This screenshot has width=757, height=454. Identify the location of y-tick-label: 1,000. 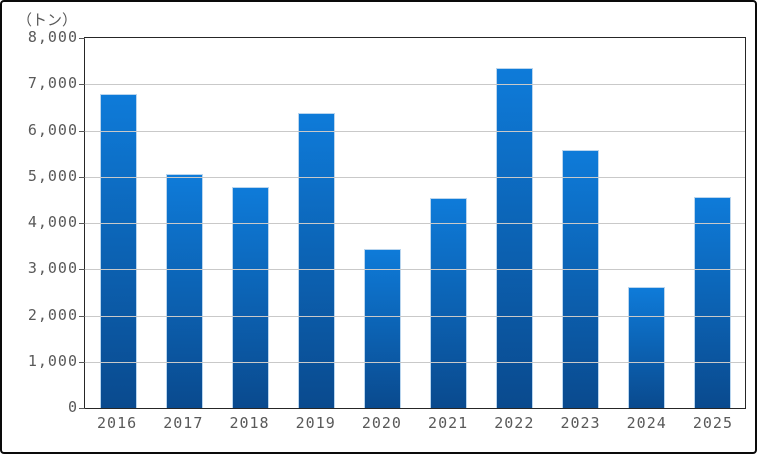
(52, 360).